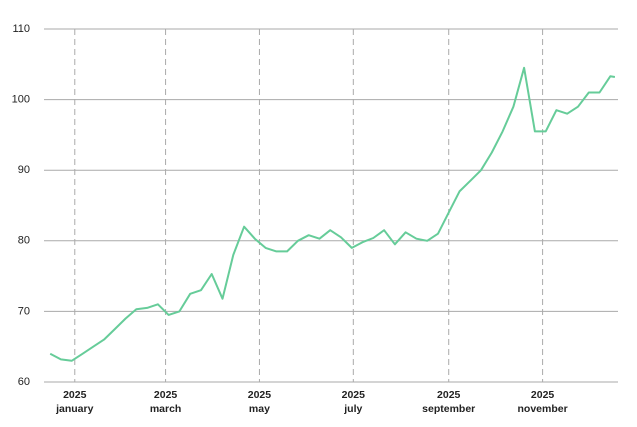  Describe the element at coordinates (24, 241) in the screenshot. I see `y-tick-label: 80` at that location.